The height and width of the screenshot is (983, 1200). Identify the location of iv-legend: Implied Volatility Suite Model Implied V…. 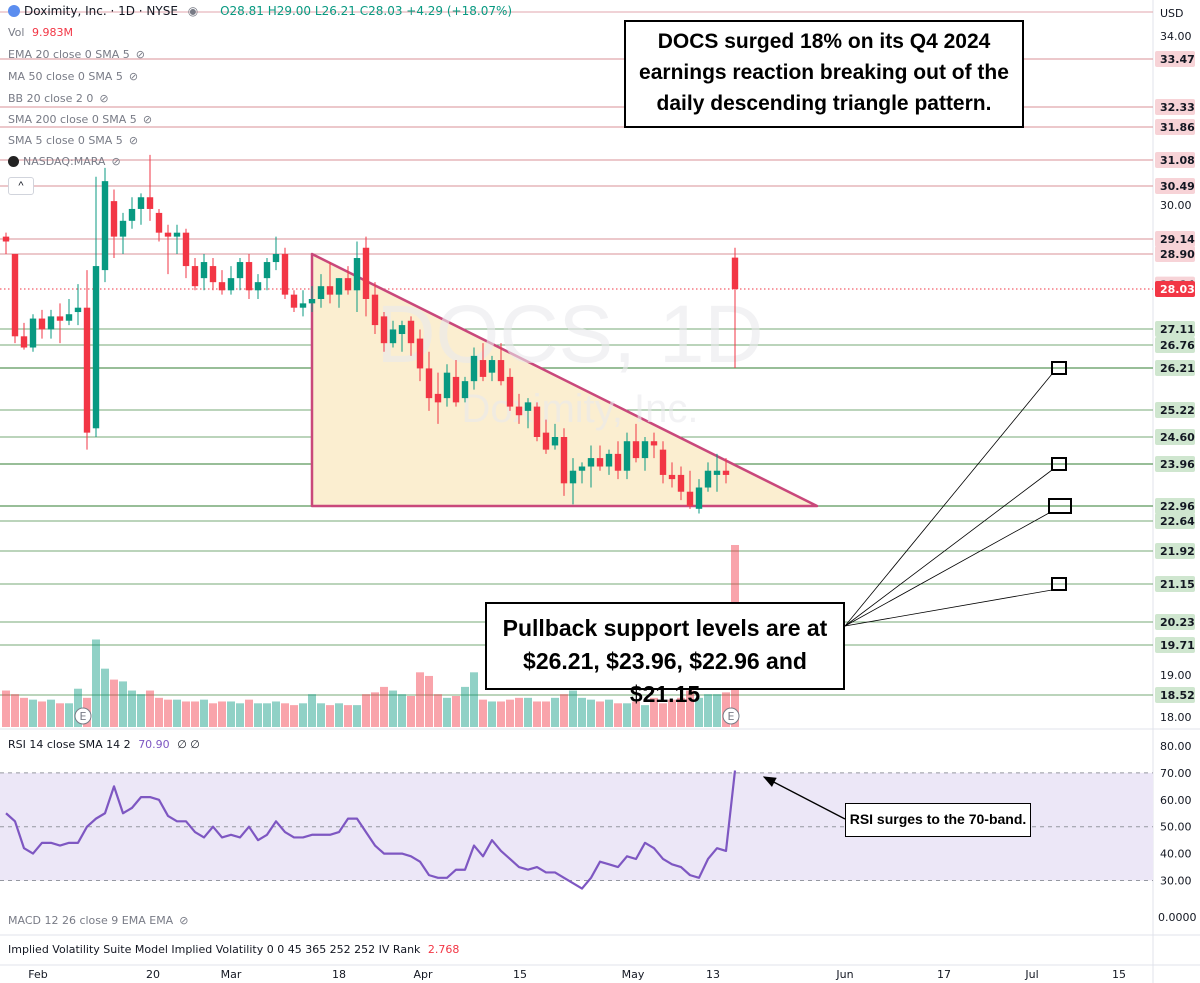
(233, 949).